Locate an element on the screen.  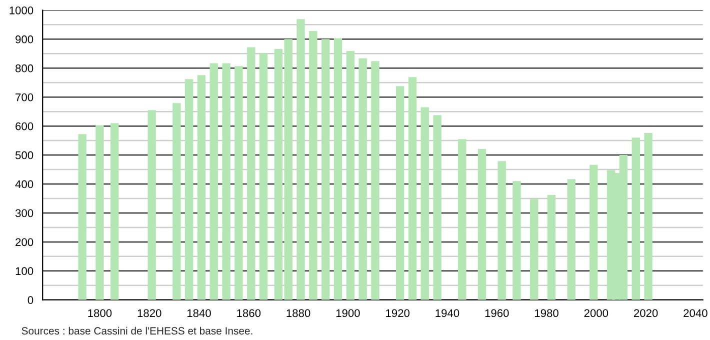
y-tick-label: 300 is located at coordinates (24, 213).